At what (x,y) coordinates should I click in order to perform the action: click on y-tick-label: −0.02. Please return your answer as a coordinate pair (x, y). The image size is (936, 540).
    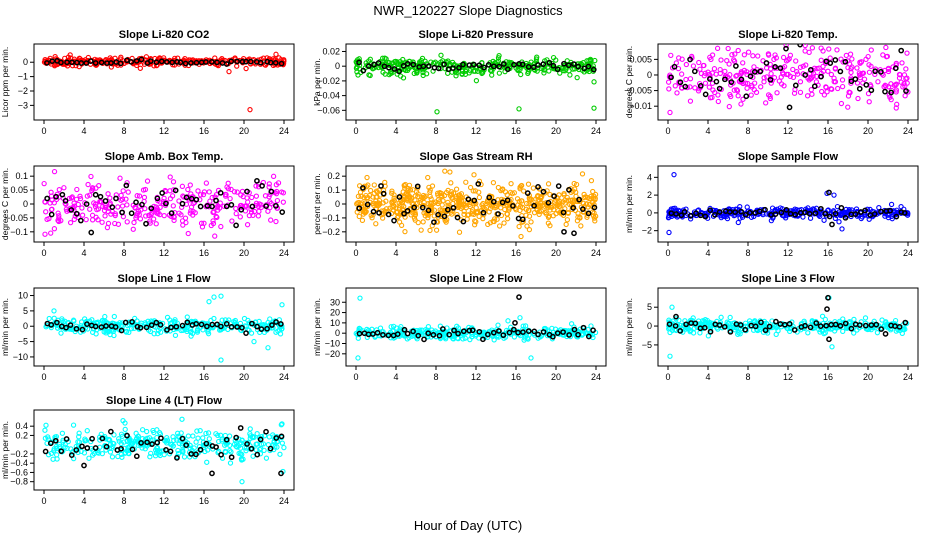
    Looking at the image, I should click on (328, 81).